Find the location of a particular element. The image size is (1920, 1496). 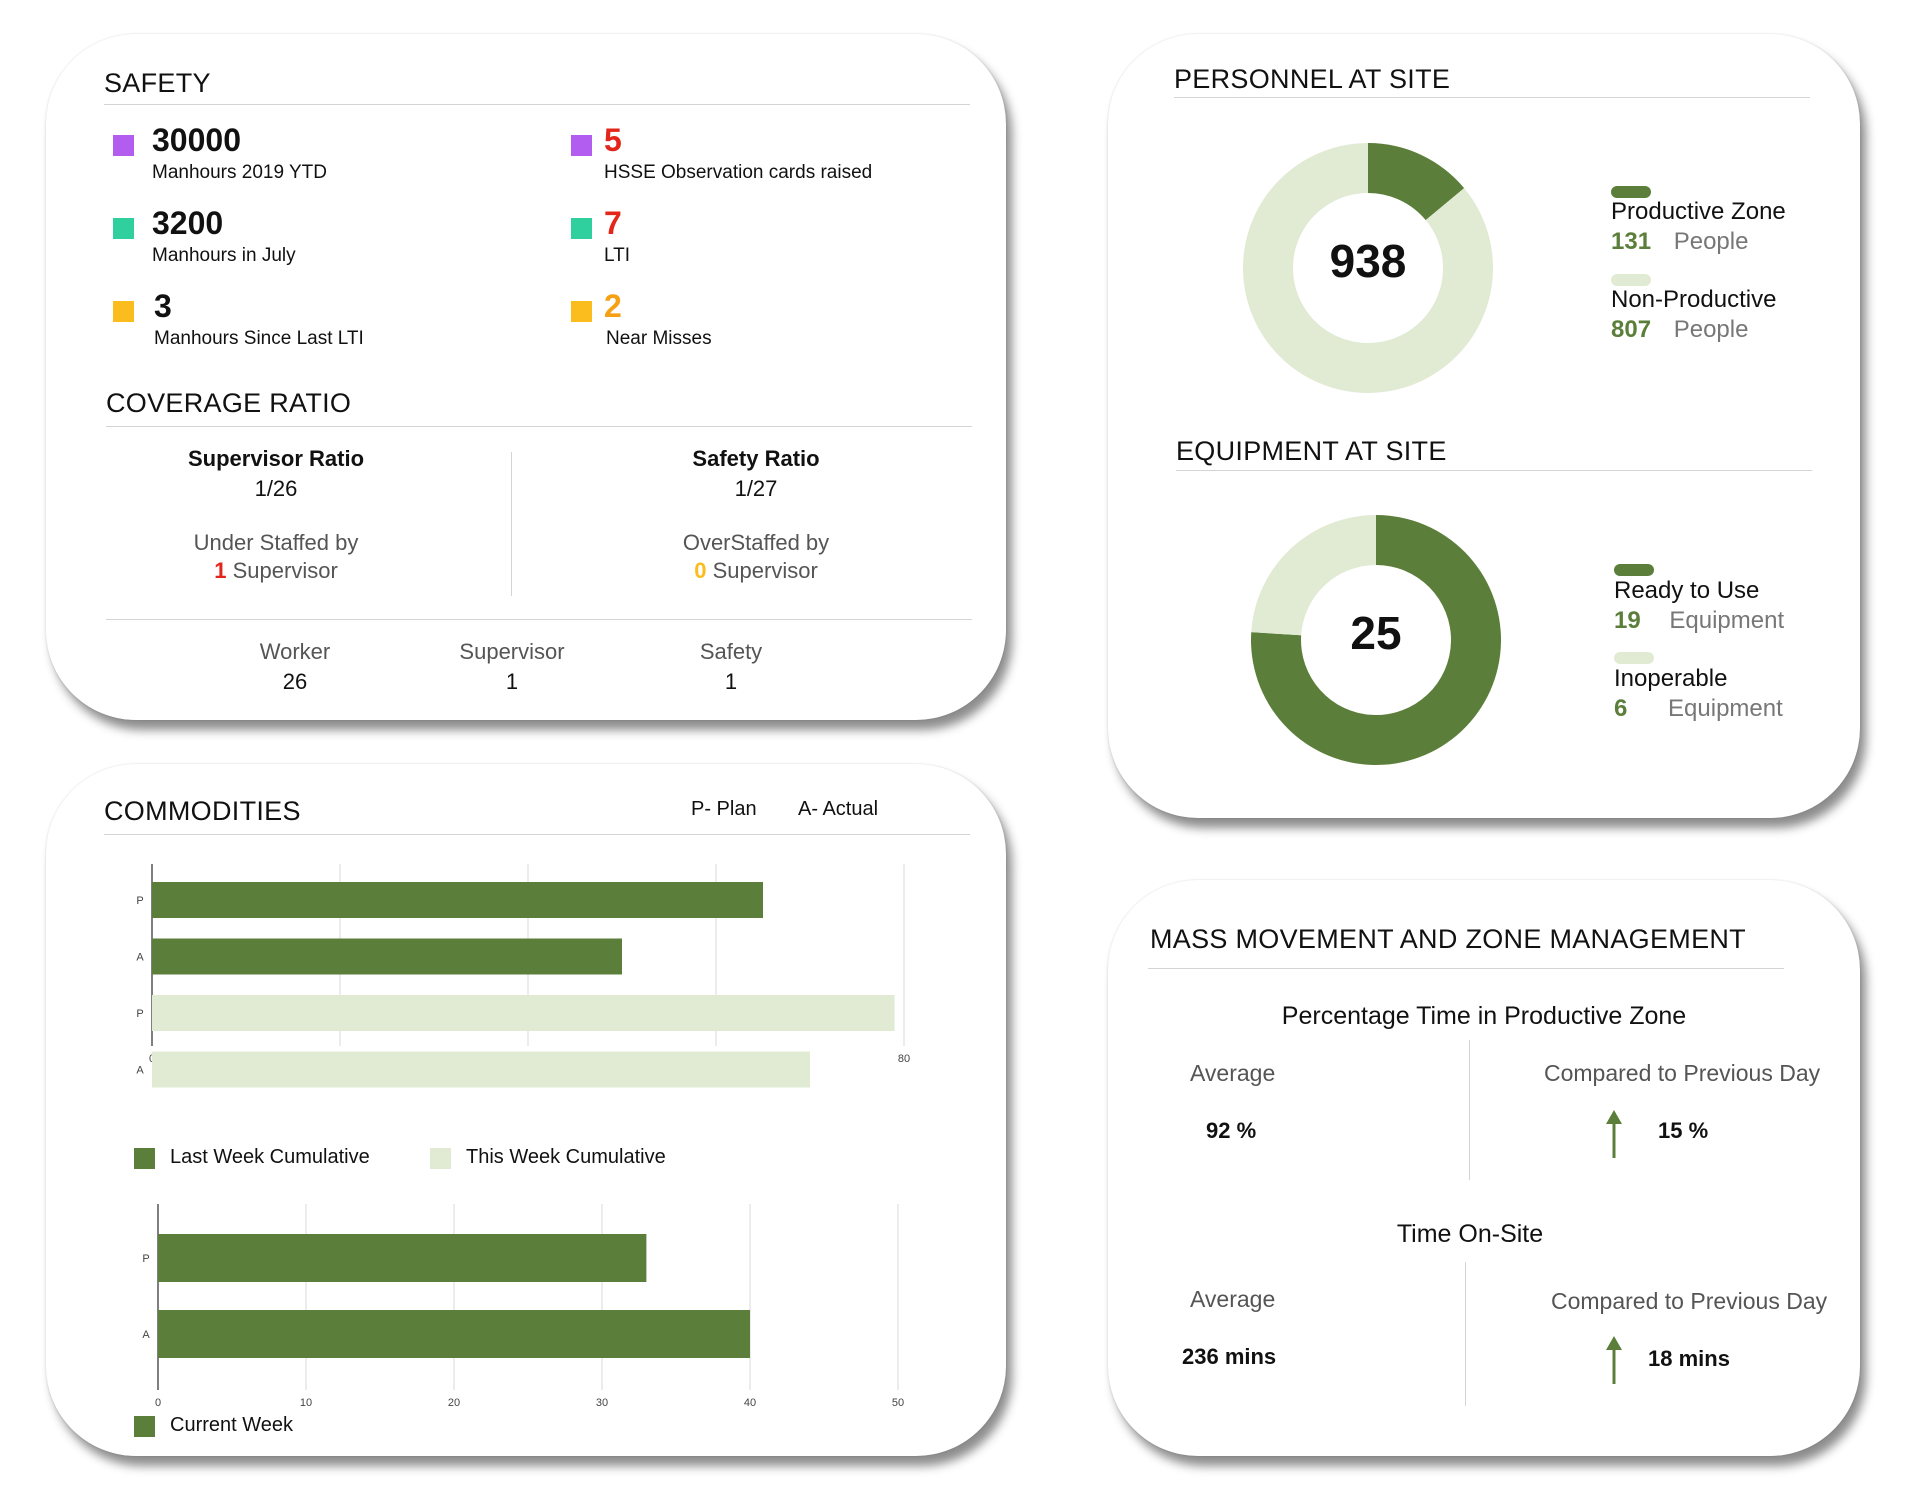

safety-item-value: 5 is located at coordinates (613, 140).